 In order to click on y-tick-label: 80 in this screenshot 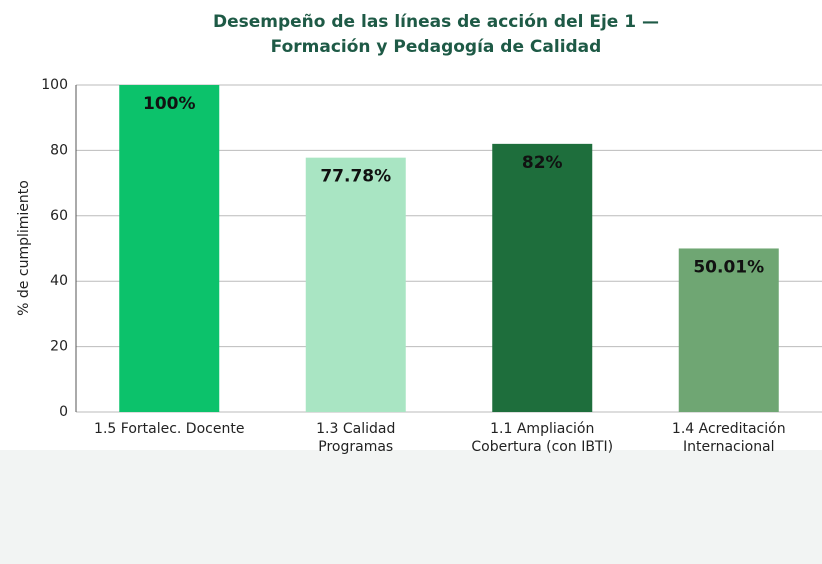, I will do `click(59, 150)`.